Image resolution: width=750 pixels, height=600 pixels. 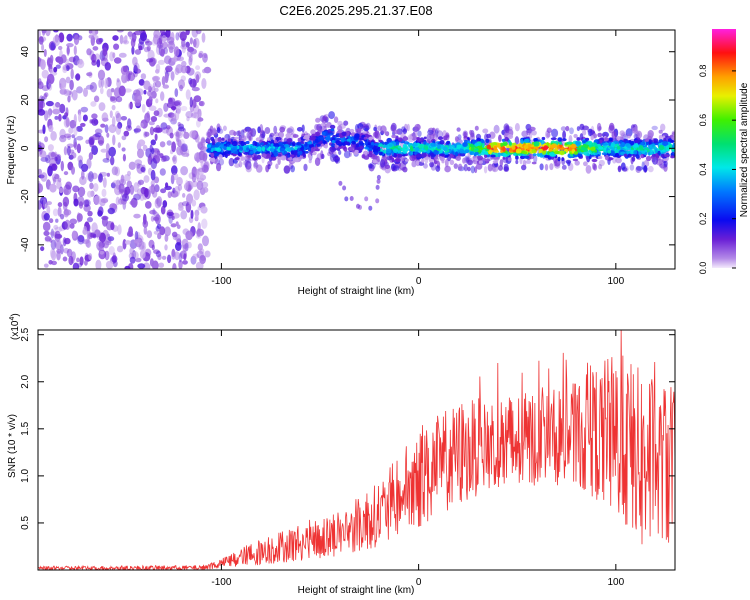 What do you see at coordinates (25, 244) in the screenshot?
I see `heatmap-y-tick-label: -40` at bounding box center [25, 244].